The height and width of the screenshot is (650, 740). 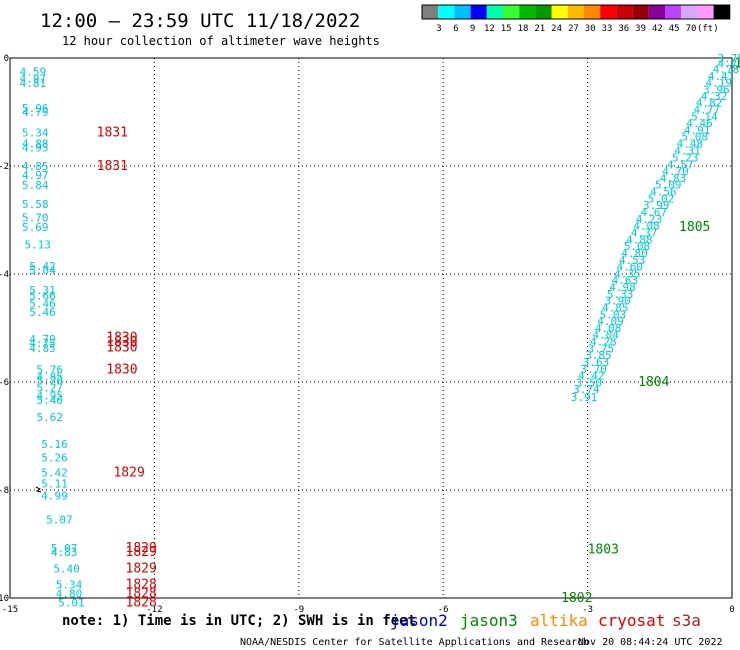 What do you see at coordinates (54, 444) in the screenshot?
I see `wave-height-label: 5.16` at bounding box center [54, 444].